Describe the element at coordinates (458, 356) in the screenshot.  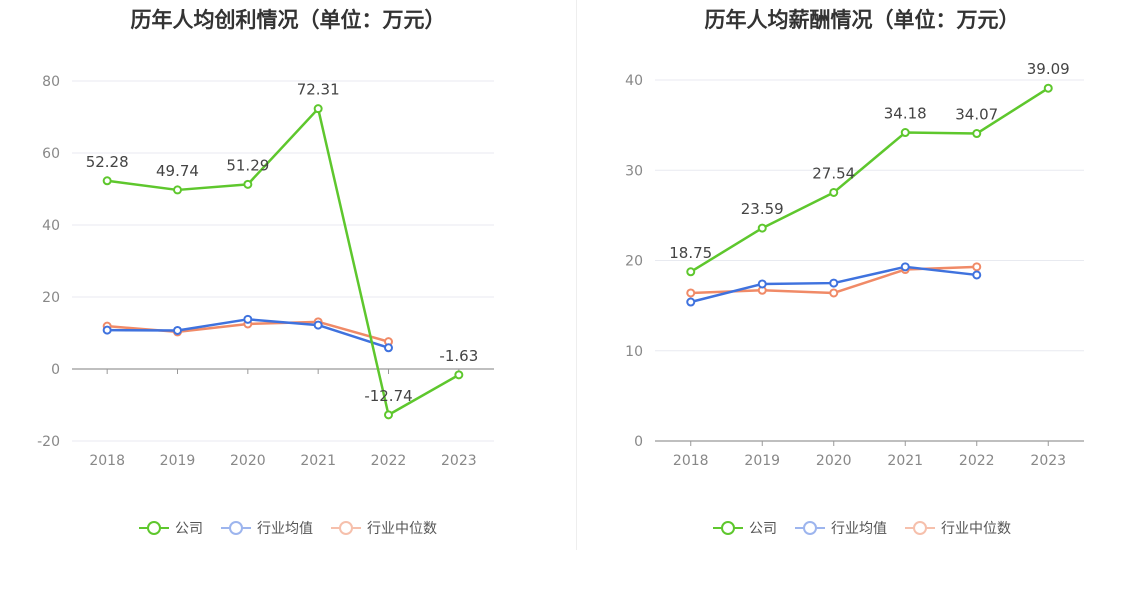
I see `data-label: -1.63` at that location.